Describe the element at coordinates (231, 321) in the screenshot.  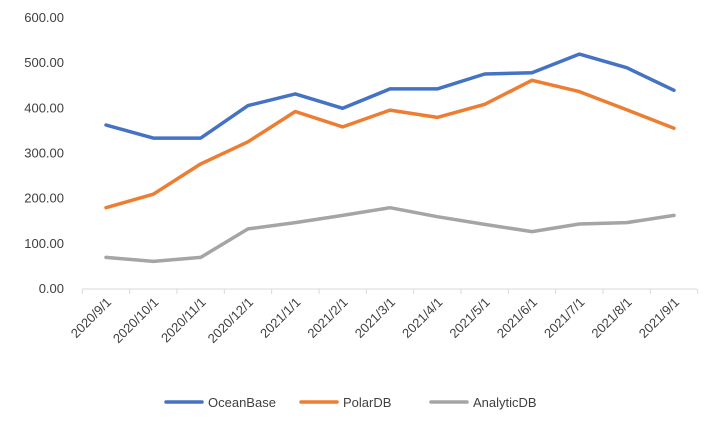
I see `x-tick-label: 2020/12/1` at that location.